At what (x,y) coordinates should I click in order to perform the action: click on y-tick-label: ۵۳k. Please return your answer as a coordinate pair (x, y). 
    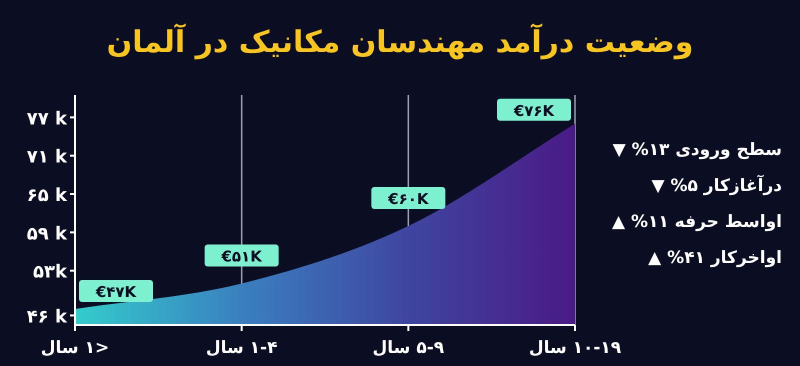
    Looking at the image, I should click on (50, 272).